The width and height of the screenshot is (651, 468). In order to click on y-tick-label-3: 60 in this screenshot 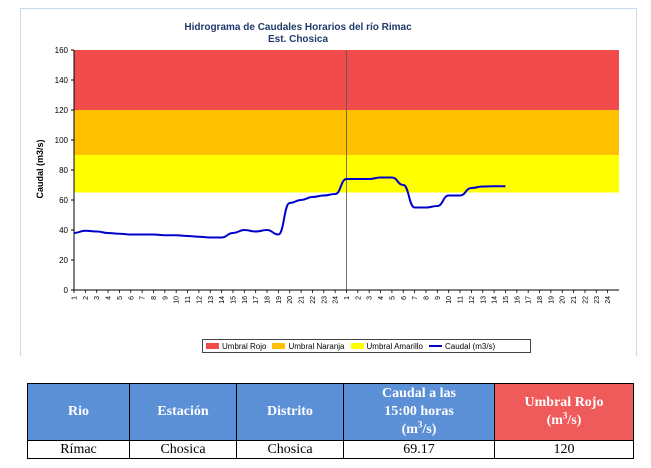, I will do `click(63, 200)`.